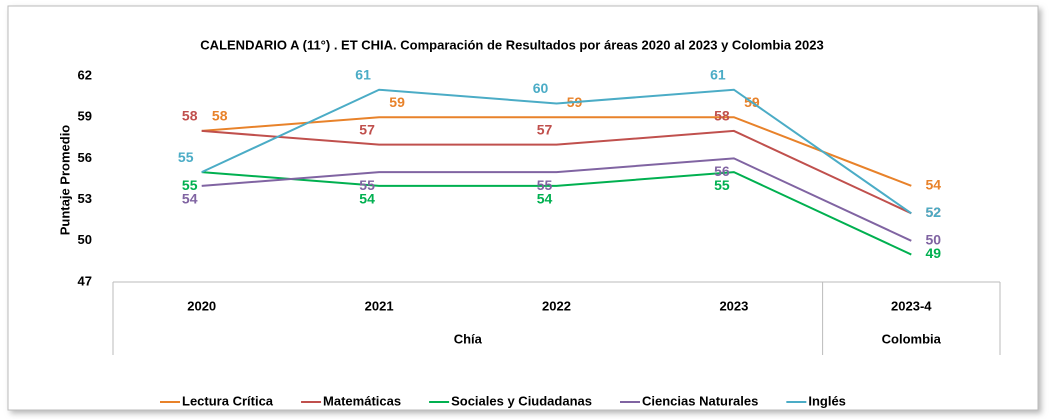 The image size is (1053, 419). Describe the element at coordinates (397, 102) in the screenshot. I see `data-label: 59` at that location.